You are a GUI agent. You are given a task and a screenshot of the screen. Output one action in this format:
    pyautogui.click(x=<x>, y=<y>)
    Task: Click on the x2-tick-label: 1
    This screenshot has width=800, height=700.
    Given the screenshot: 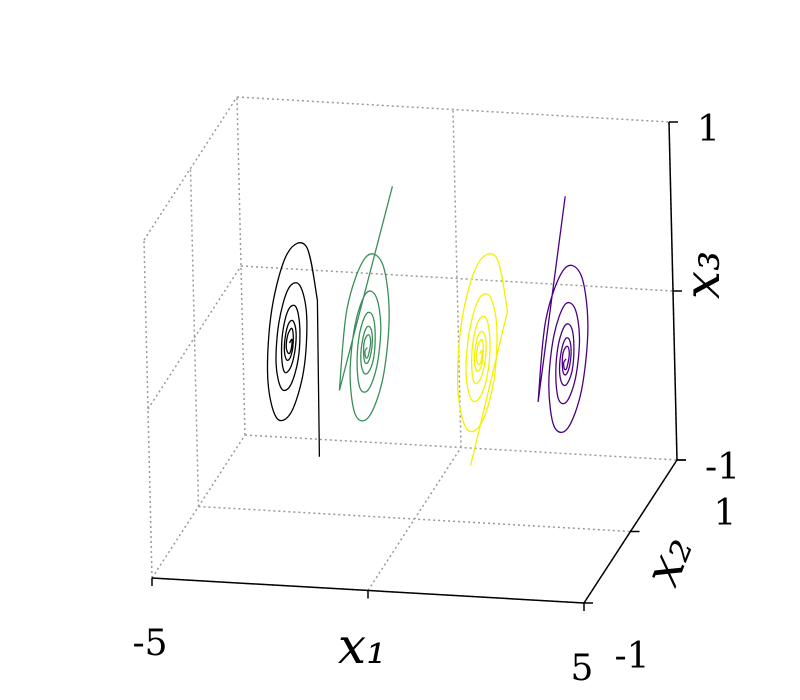 What is the action you would take?
    pyautogui.click(x=725, y=513)
    